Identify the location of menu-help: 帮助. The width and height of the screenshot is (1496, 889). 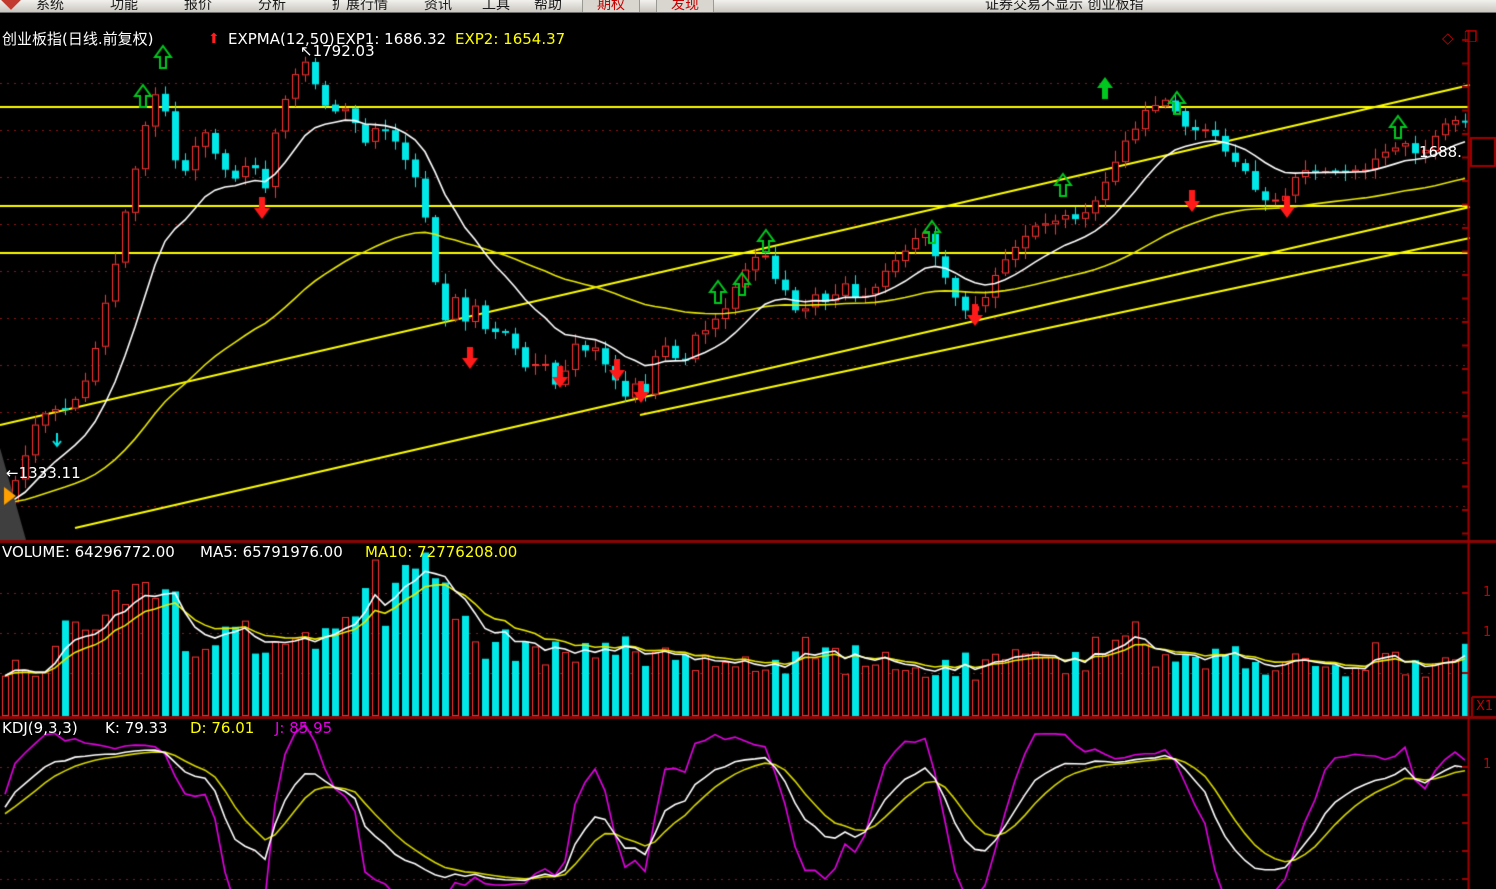
(548, 6).